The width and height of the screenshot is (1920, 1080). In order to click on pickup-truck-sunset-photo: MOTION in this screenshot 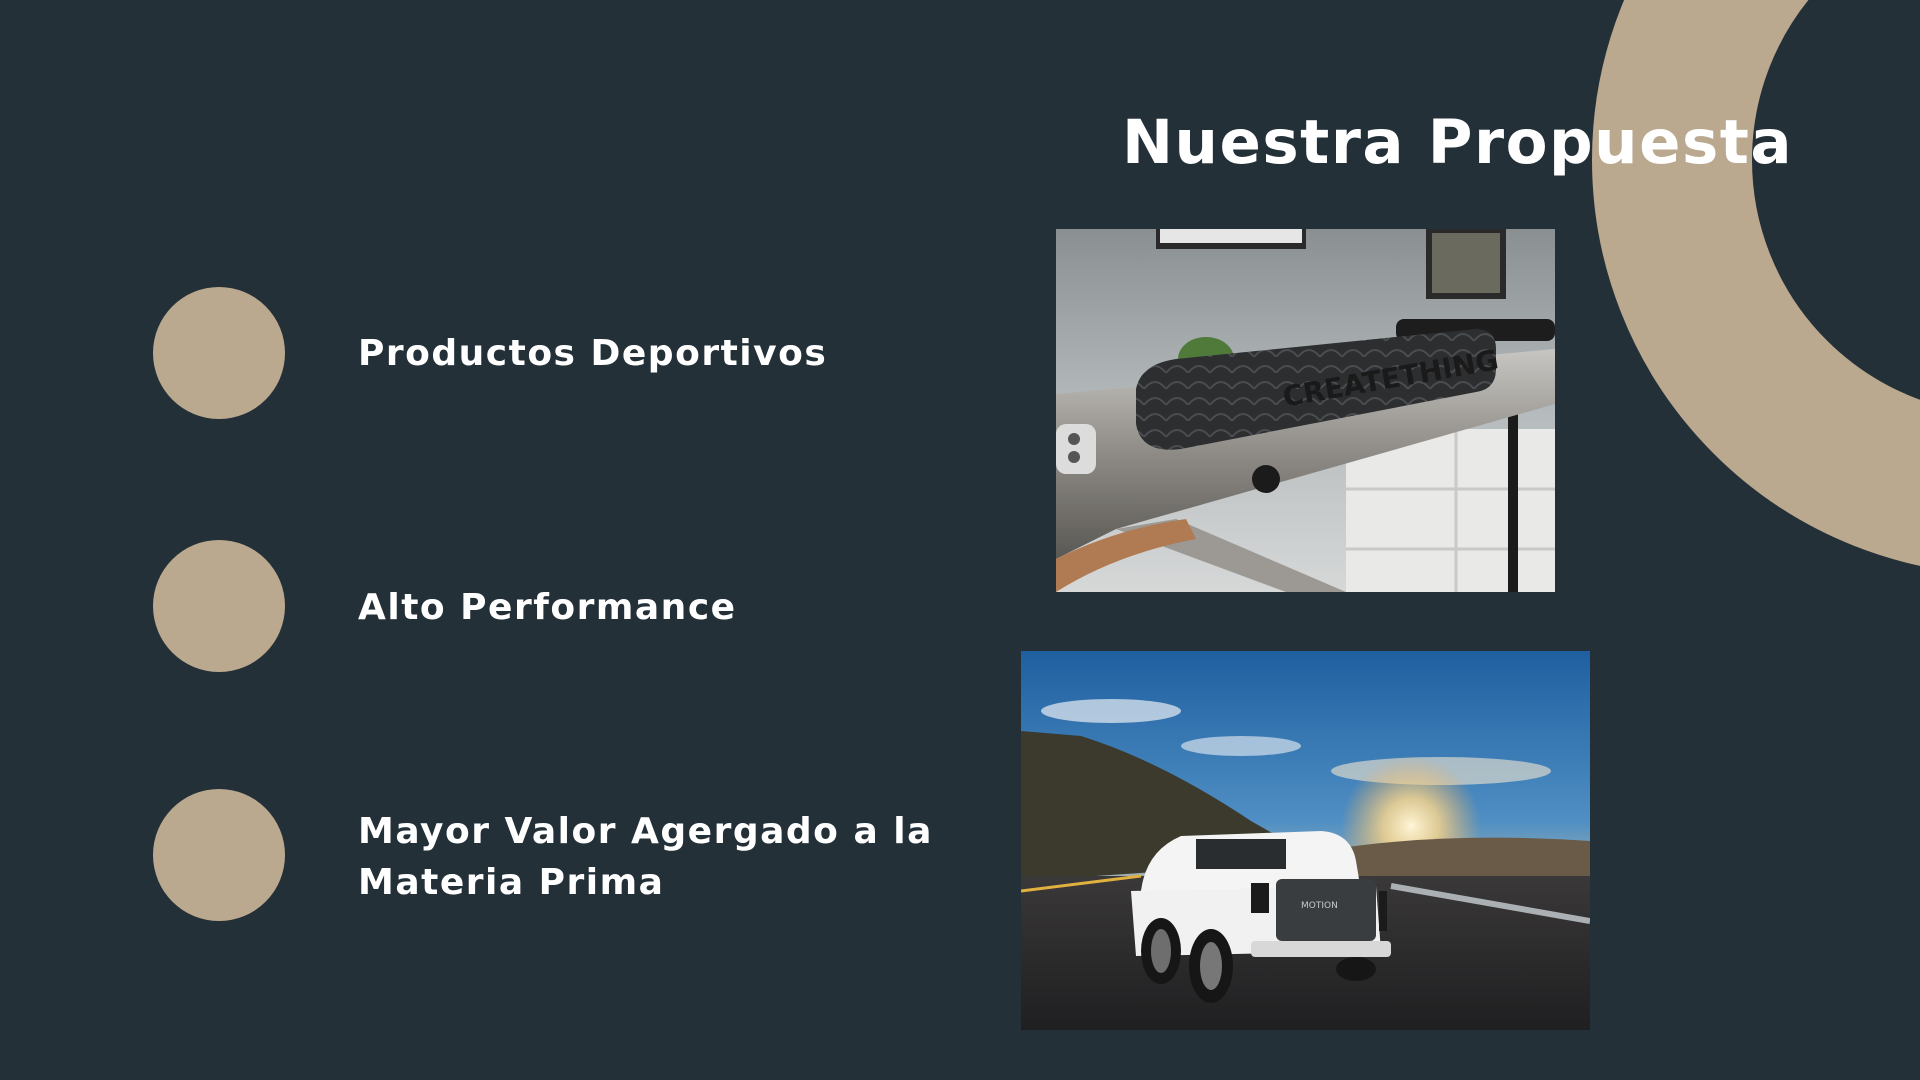, I will do `click(1305, 840)`.